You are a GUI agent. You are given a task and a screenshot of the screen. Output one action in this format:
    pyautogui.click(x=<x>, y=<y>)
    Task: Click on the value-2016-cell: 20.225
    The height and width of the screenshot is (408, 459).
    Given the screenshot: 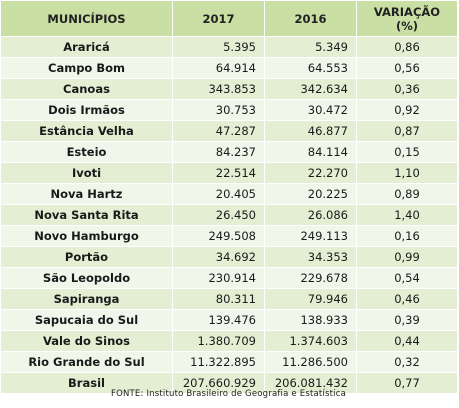 What is the action you would take?
    pyautogui.click(x=310, y=194)
    